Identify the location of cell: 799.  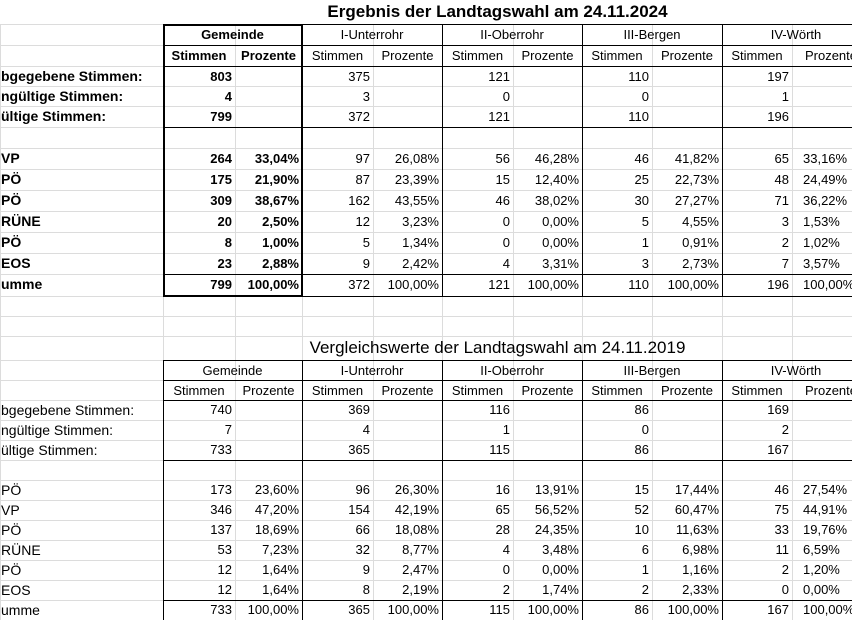
(221, 284).